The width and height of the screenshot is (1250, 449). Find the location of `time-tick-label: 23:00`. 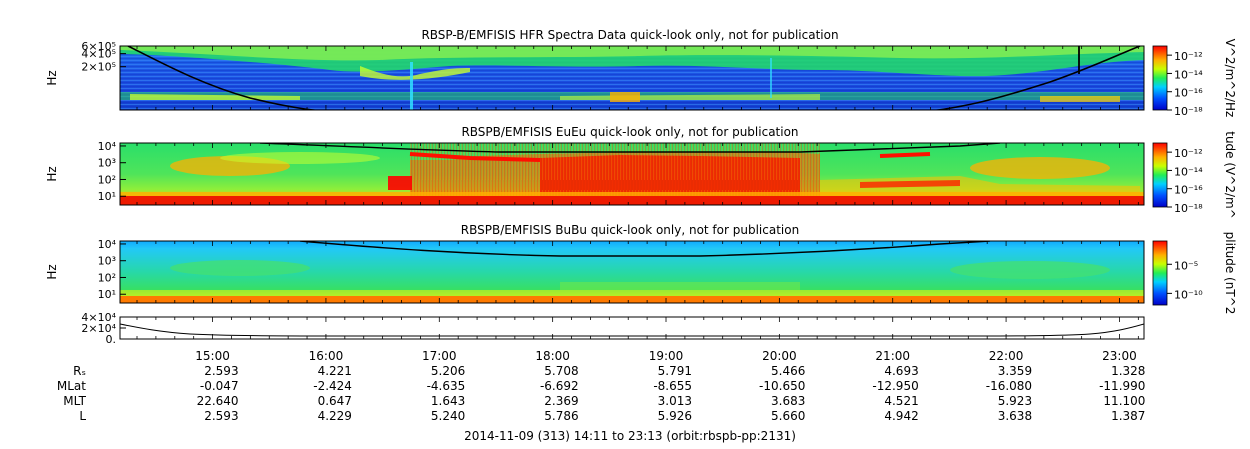

time-tick-label: 23:00 is located at coordinates (1119, 356).